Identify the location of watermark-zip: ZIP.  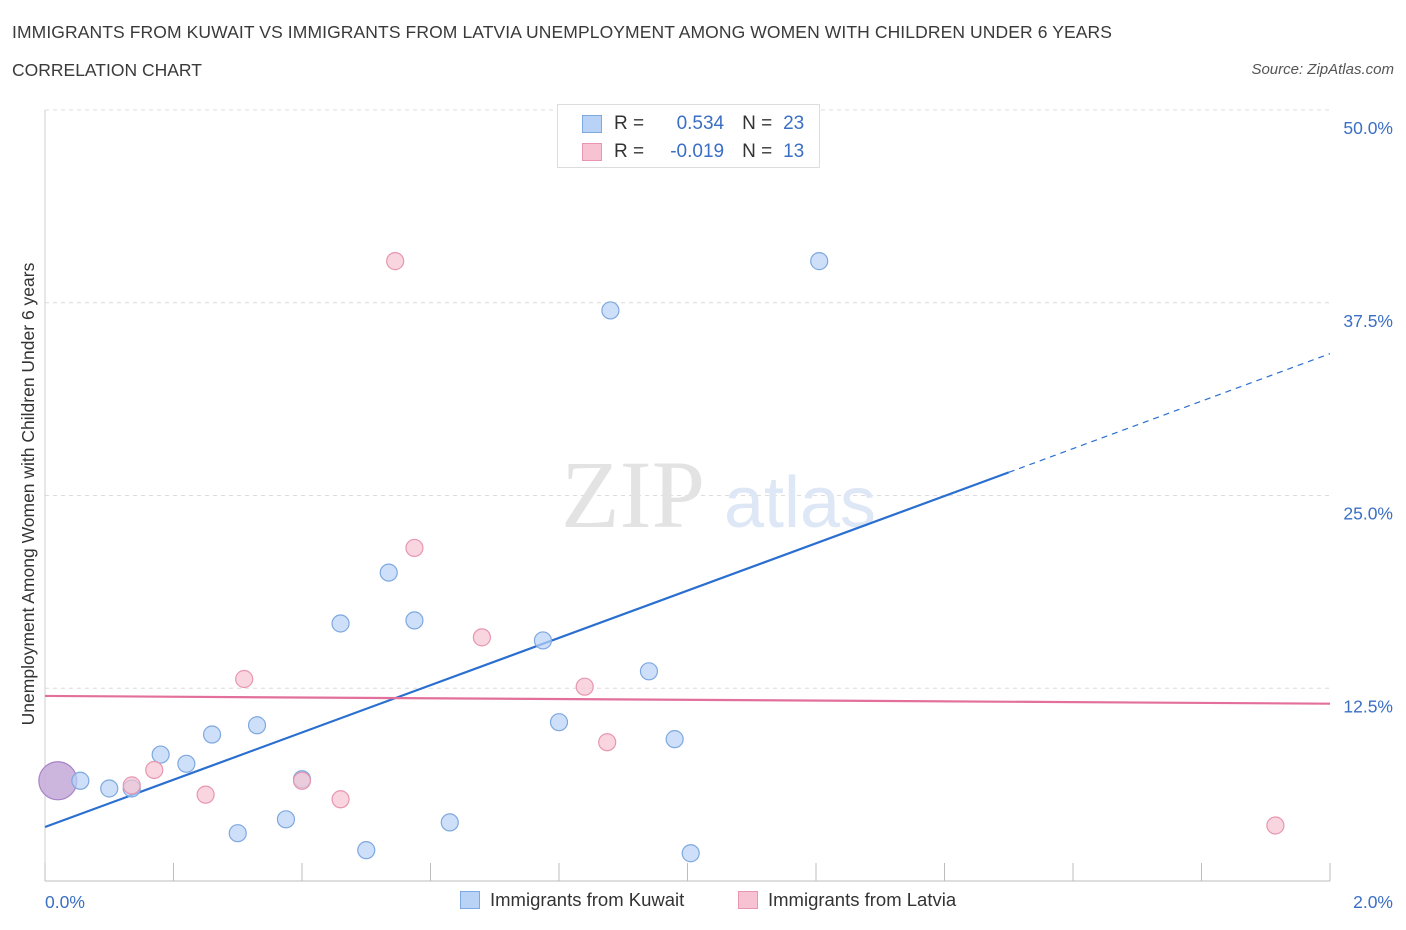
(633, 494).